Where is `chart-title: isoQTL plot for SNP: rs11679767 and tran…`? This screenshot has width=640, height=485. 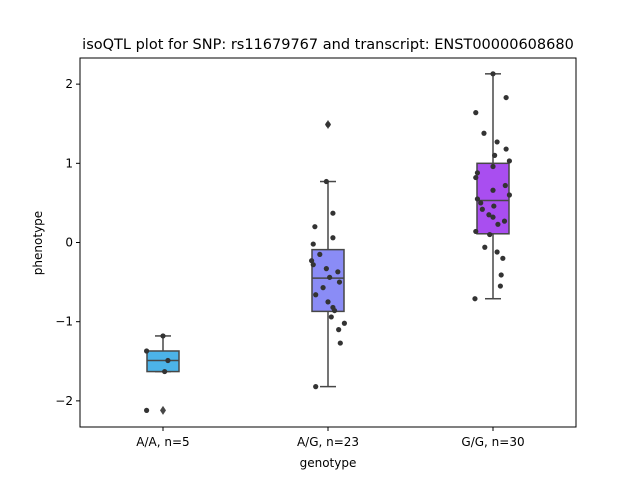
chart-title: isoQTL plot for SNP: rs11679767 and tran… is located at coordinates (328, 45).